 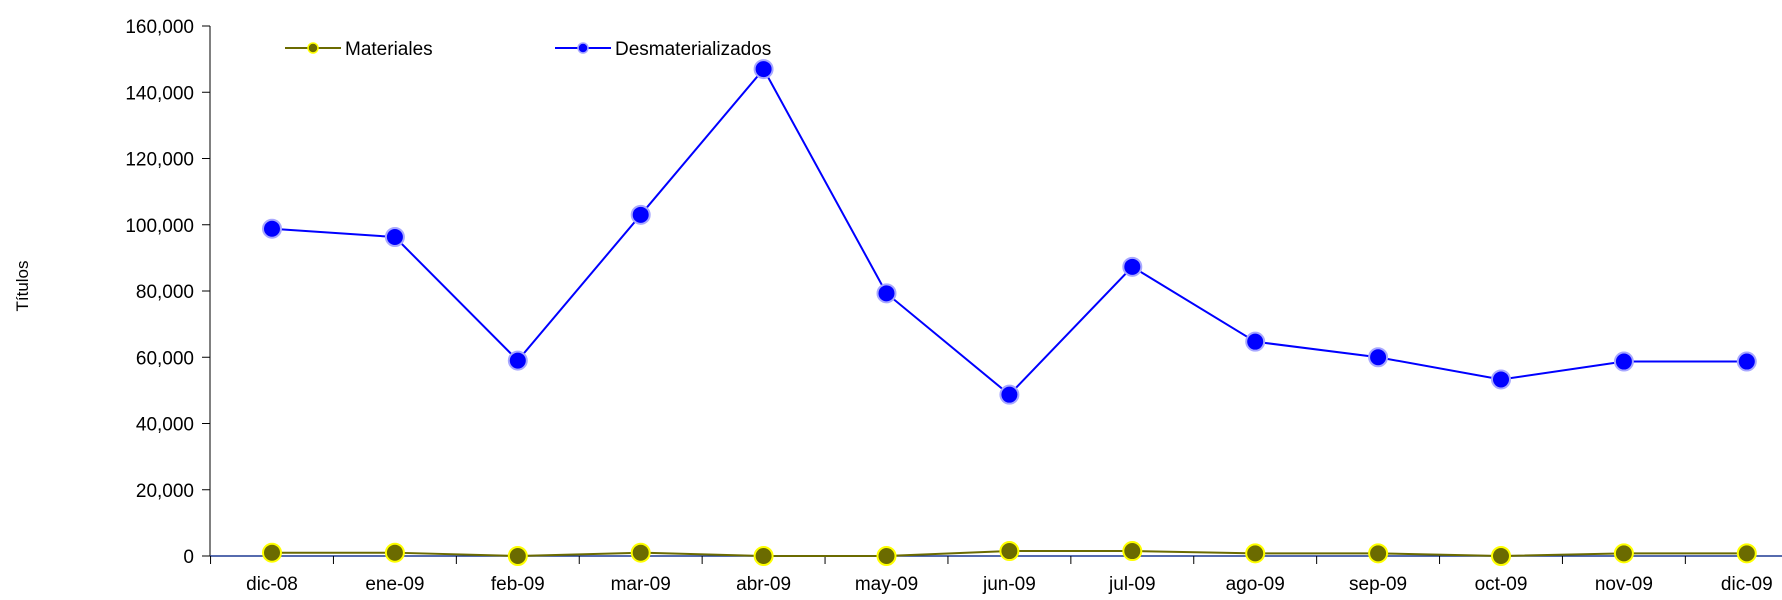 I want to click on x-tick-label: nov-09, so click(x=1624, y=584).